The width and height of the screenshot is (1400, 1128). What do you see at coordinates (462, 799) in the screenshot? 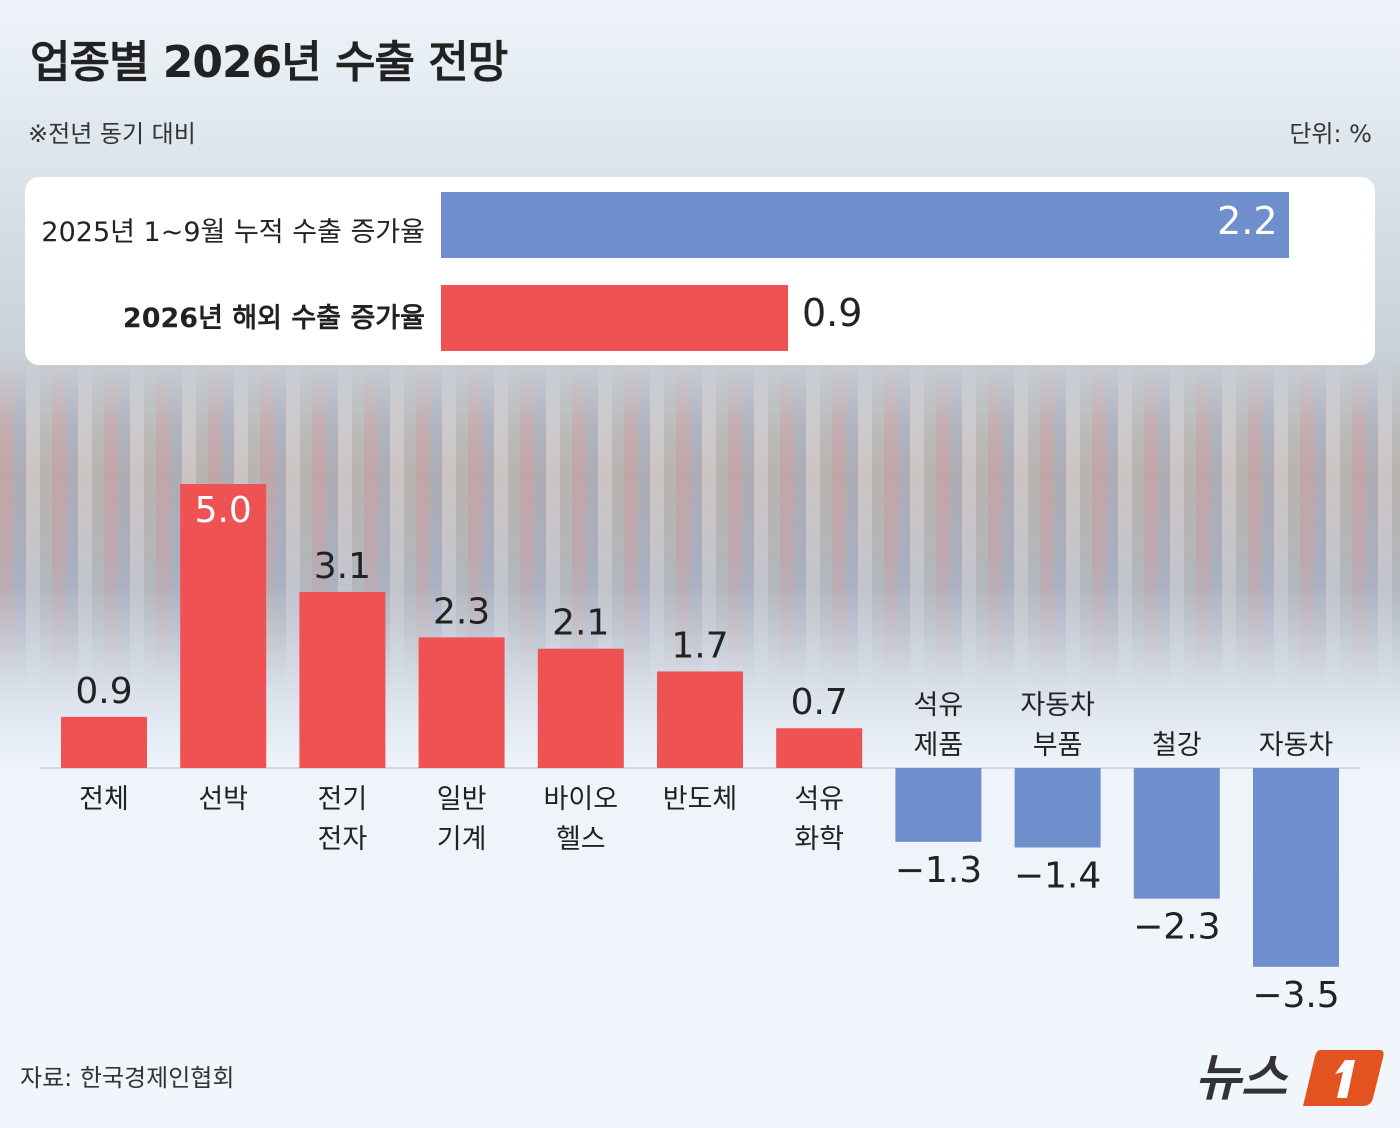
I see `category-label-3: 일반` at bounding box center [462, 799].